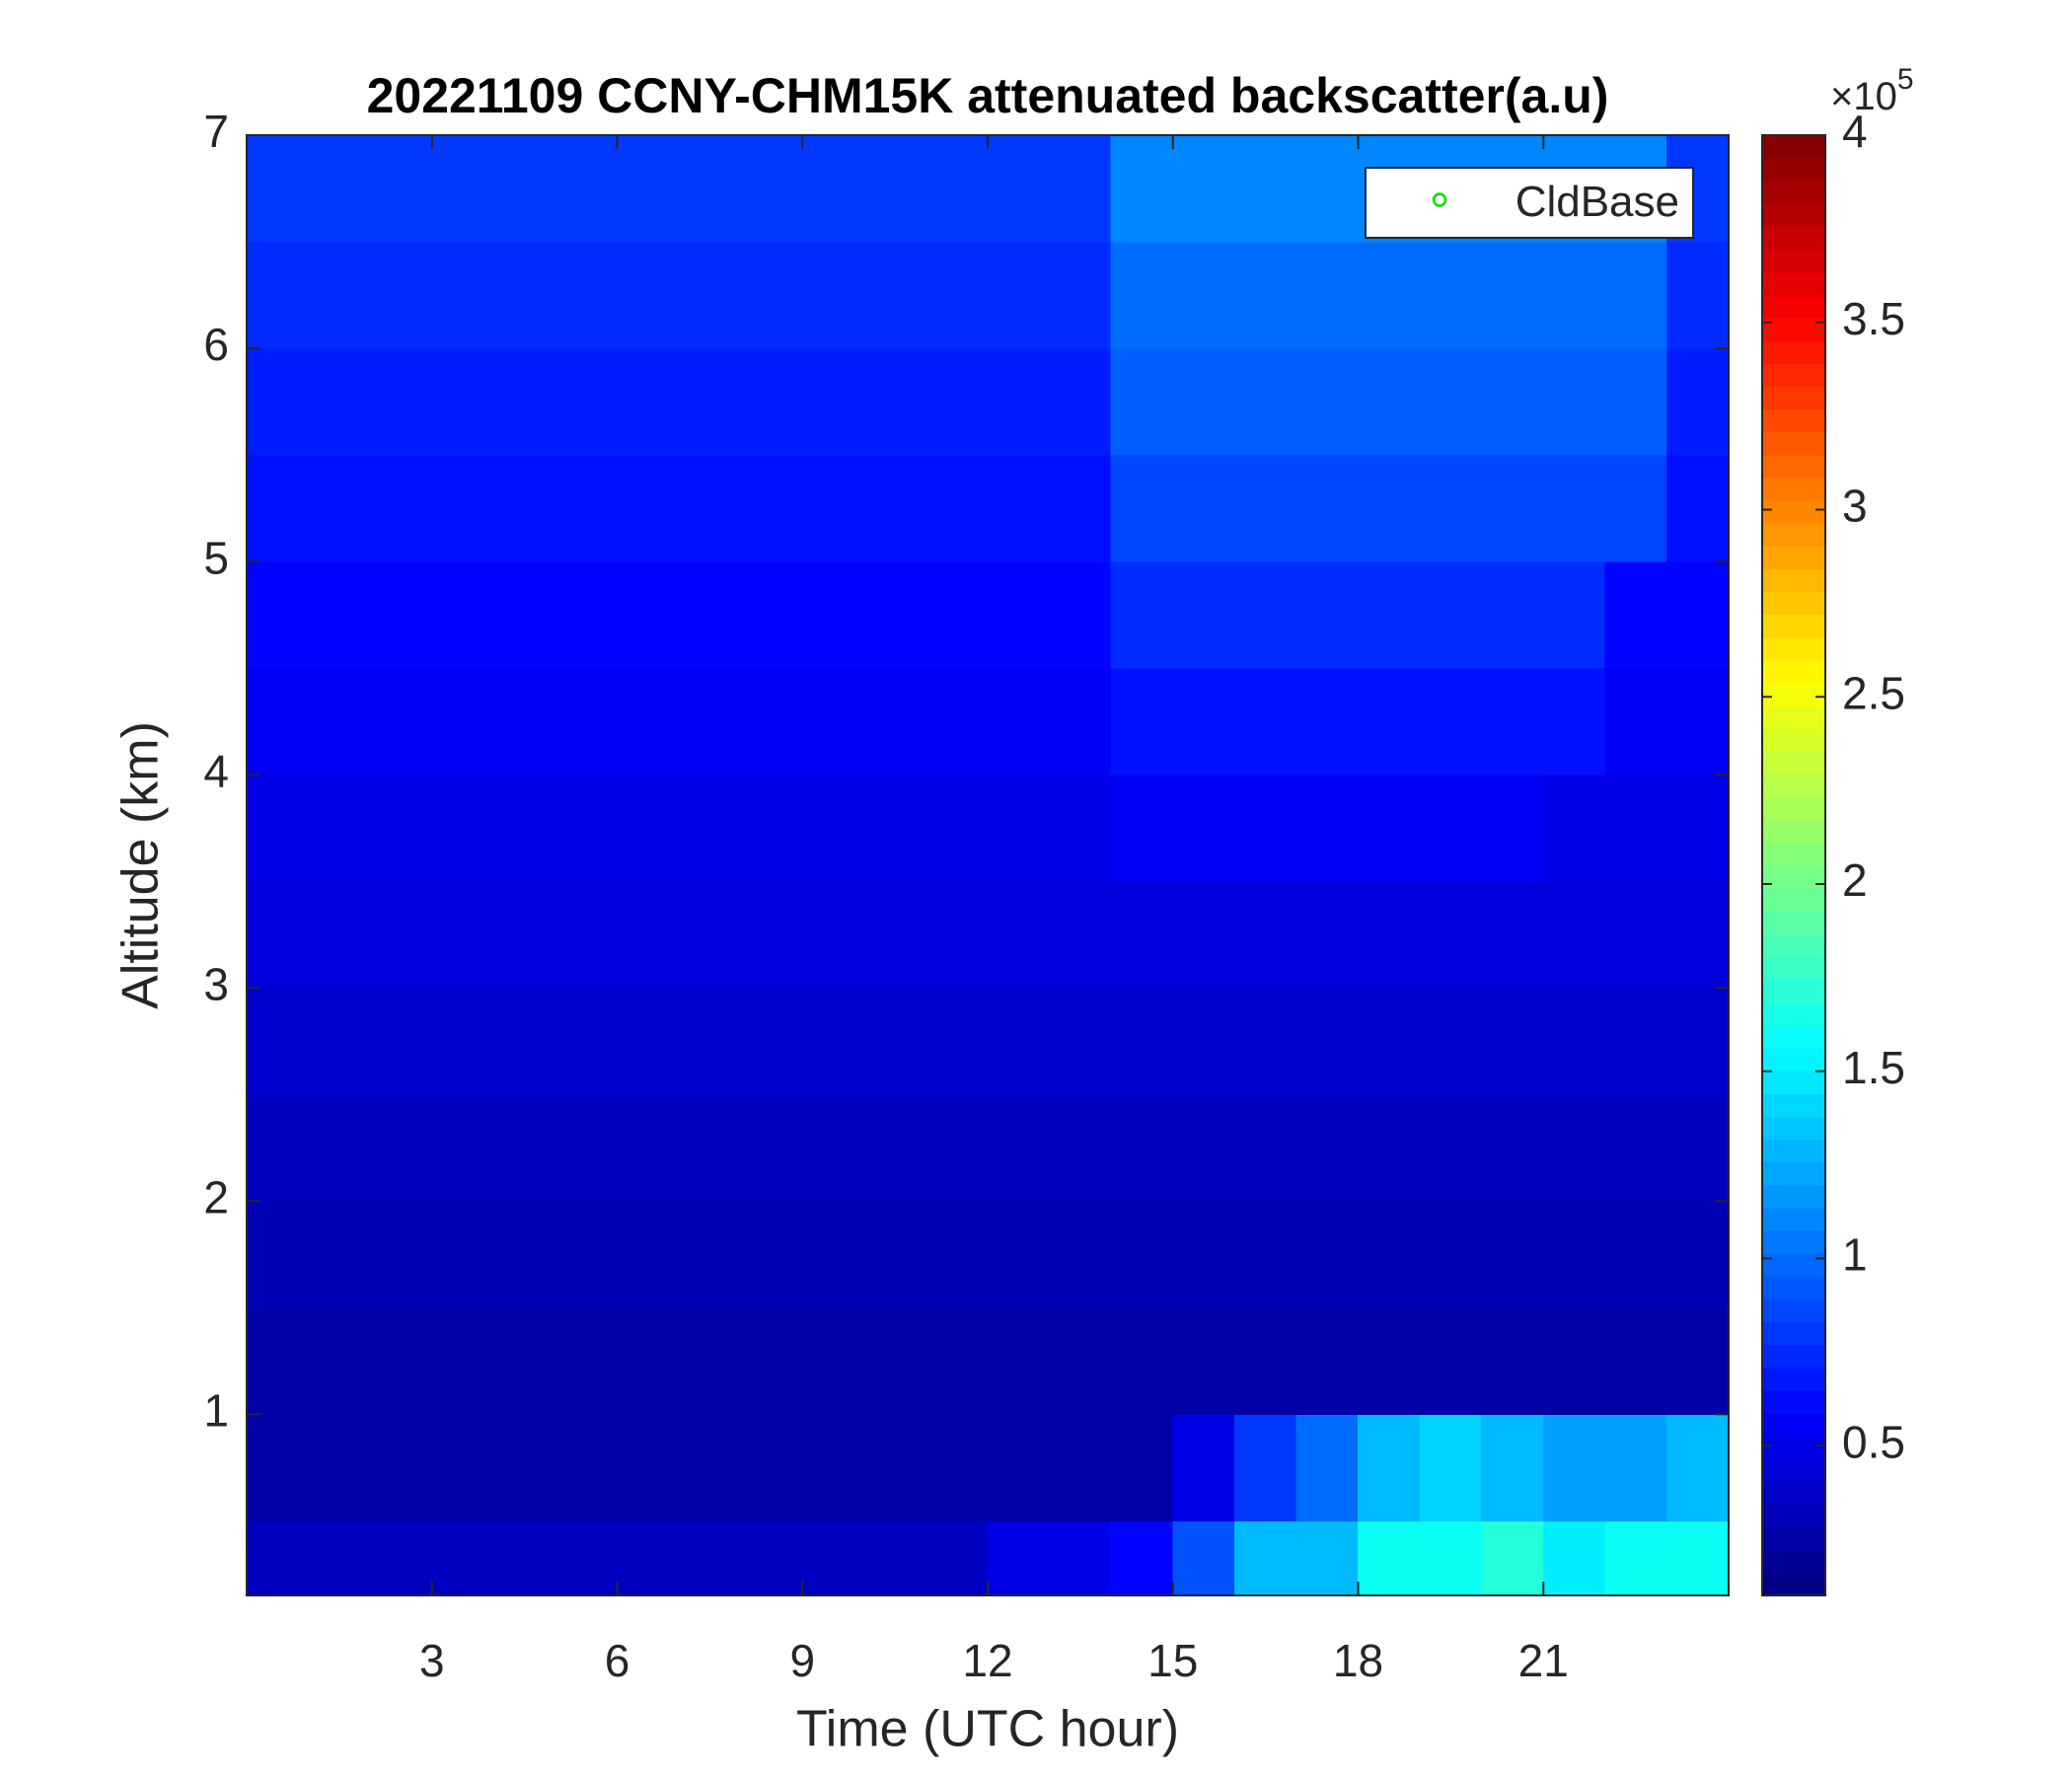  What do you see at coordinates (141, 865) in the screenshot?
I see `y-axis-label: Altitude (km)` at bounding box center [141, 865].